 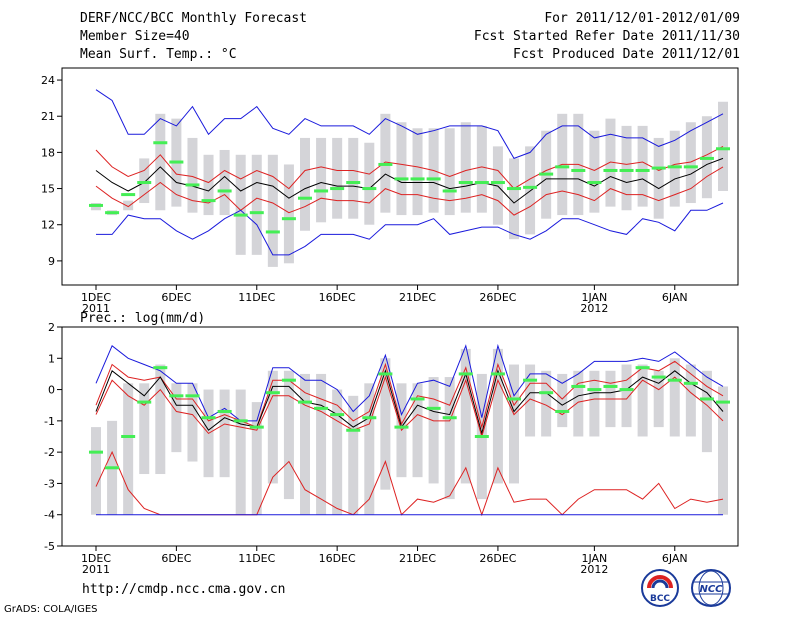 I want to click on prec-xtick-label: 16DEC, so click(x=337, y=558).